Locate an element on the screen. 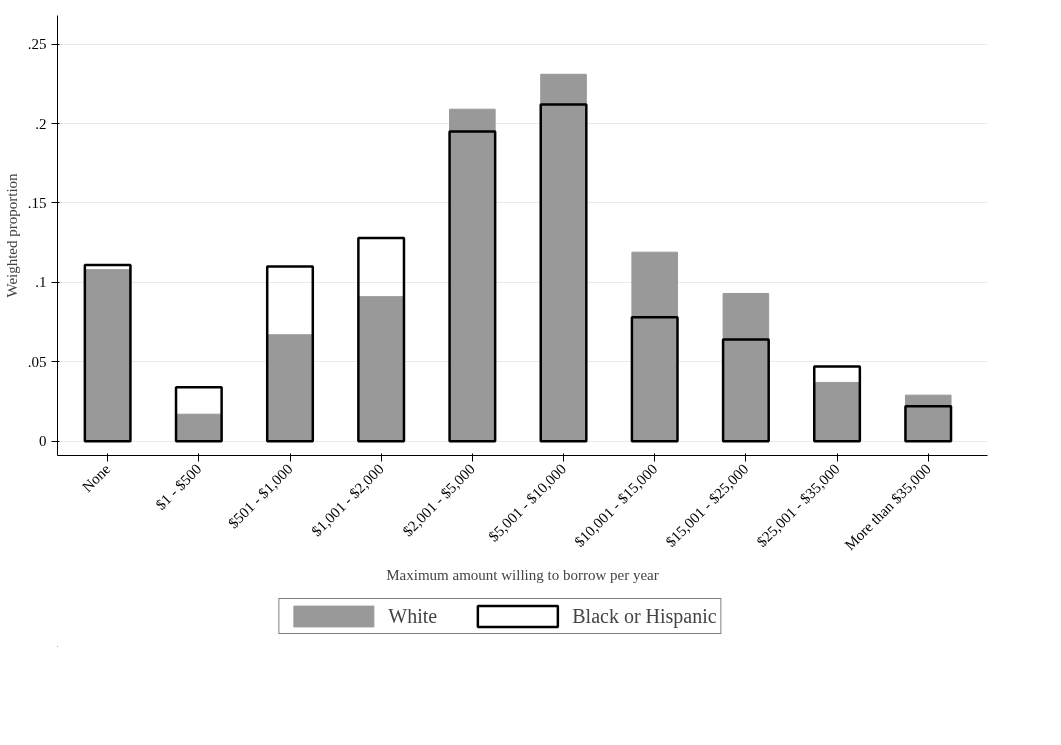  legend-label: White is located at coordinates (413, 616).